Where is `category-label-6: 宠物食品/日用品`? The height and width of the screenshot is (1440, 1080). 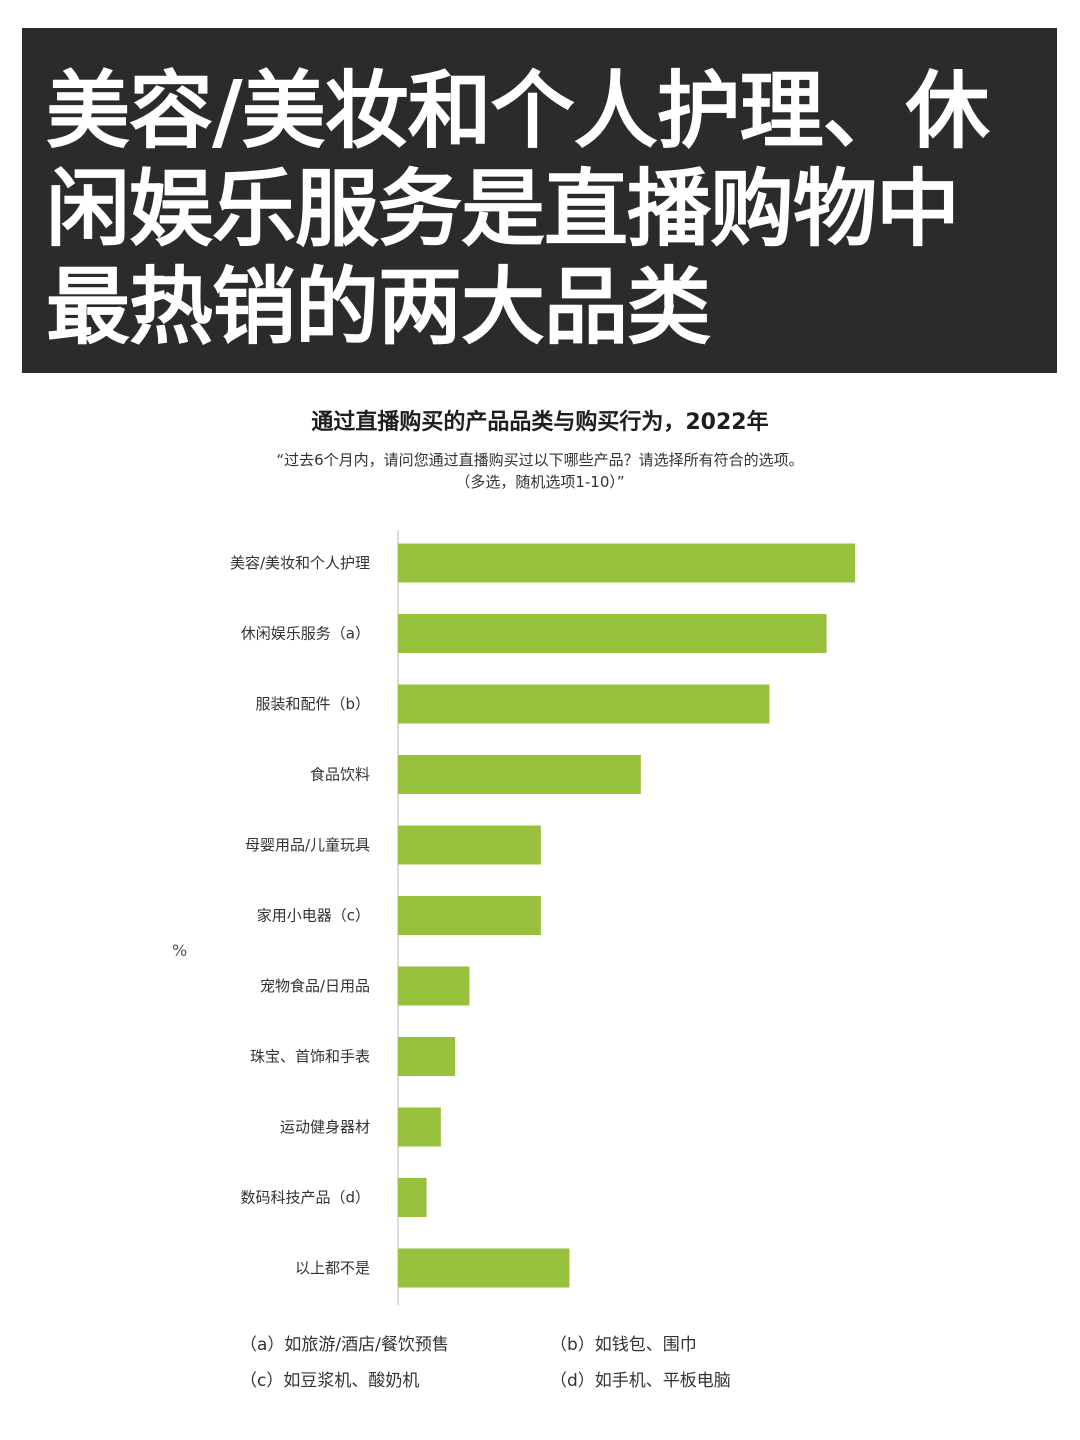
category-label-6: 宠物食品/日用品 is located at coordinates (315, 986).